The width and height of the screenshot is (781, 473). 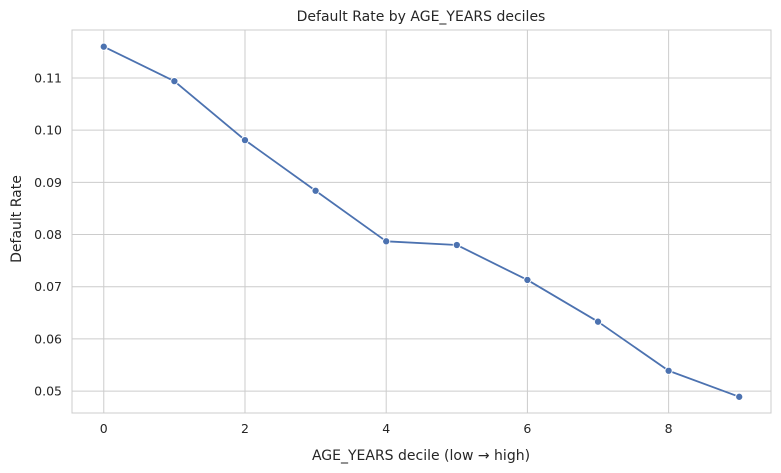 I want to click on x-tick-label: 0, so click(x=104, y=428).